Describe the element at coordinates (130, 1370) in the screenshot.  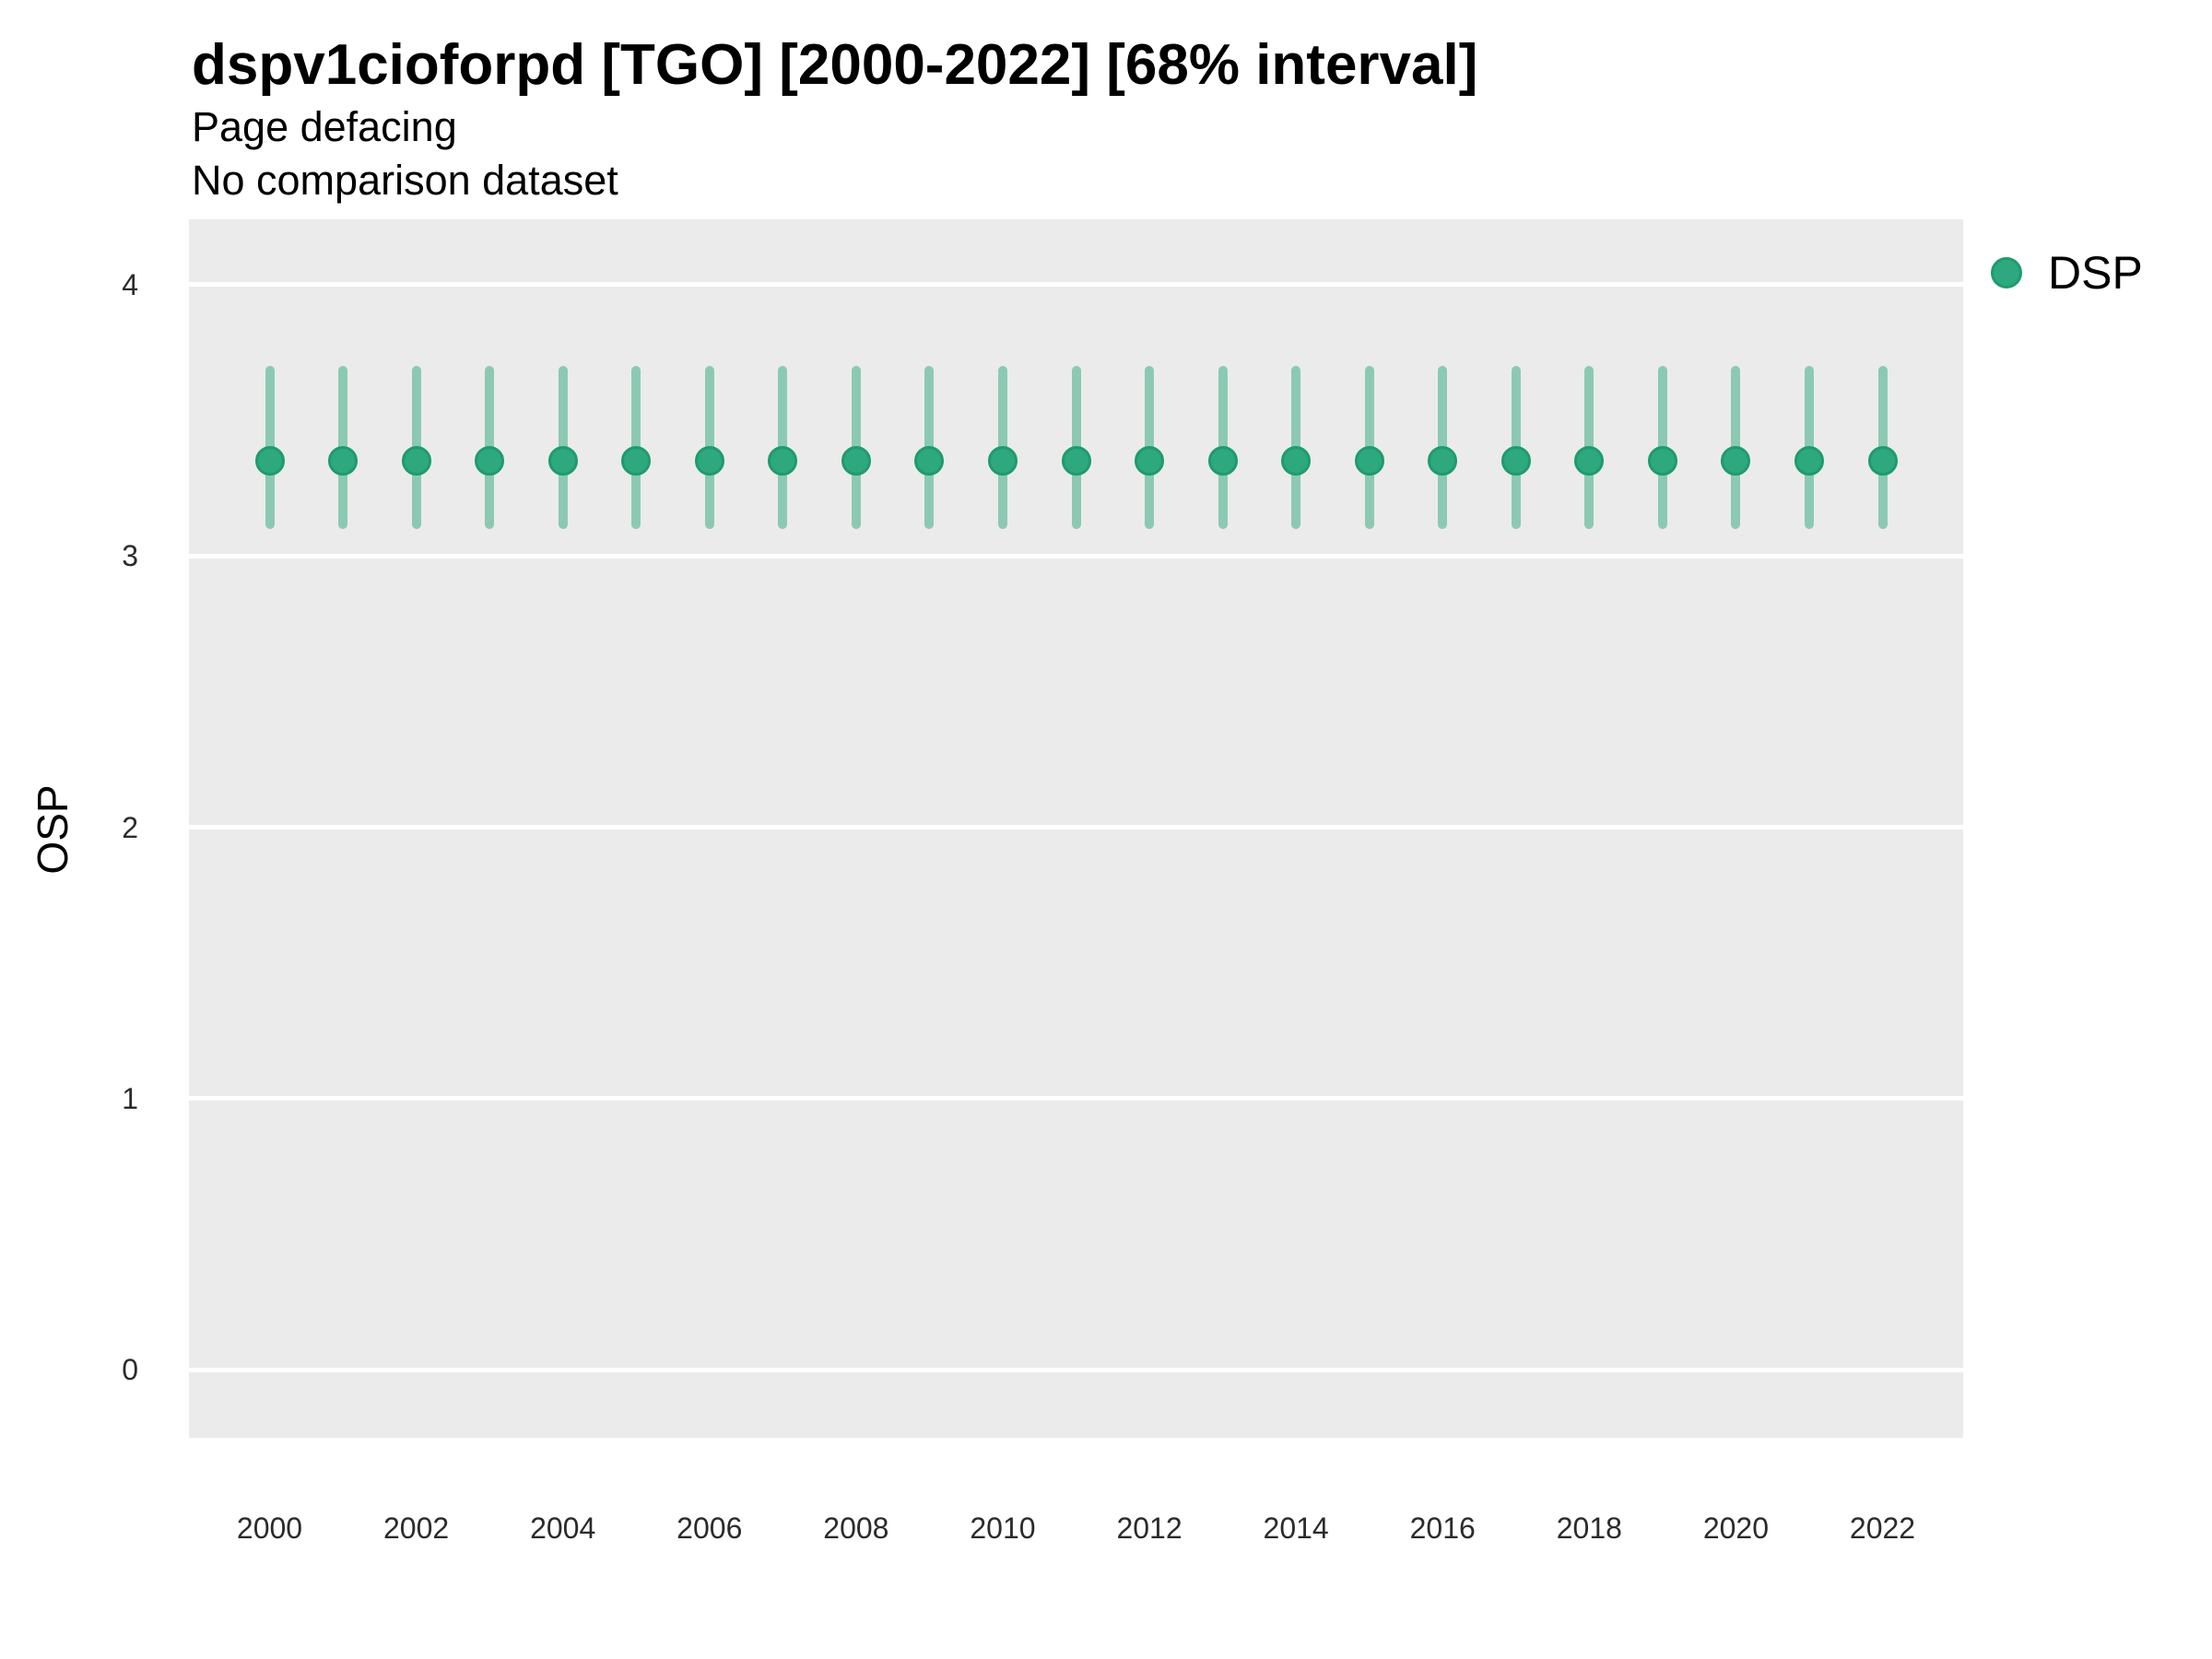
I see `y-tick-label: 0` at that location.